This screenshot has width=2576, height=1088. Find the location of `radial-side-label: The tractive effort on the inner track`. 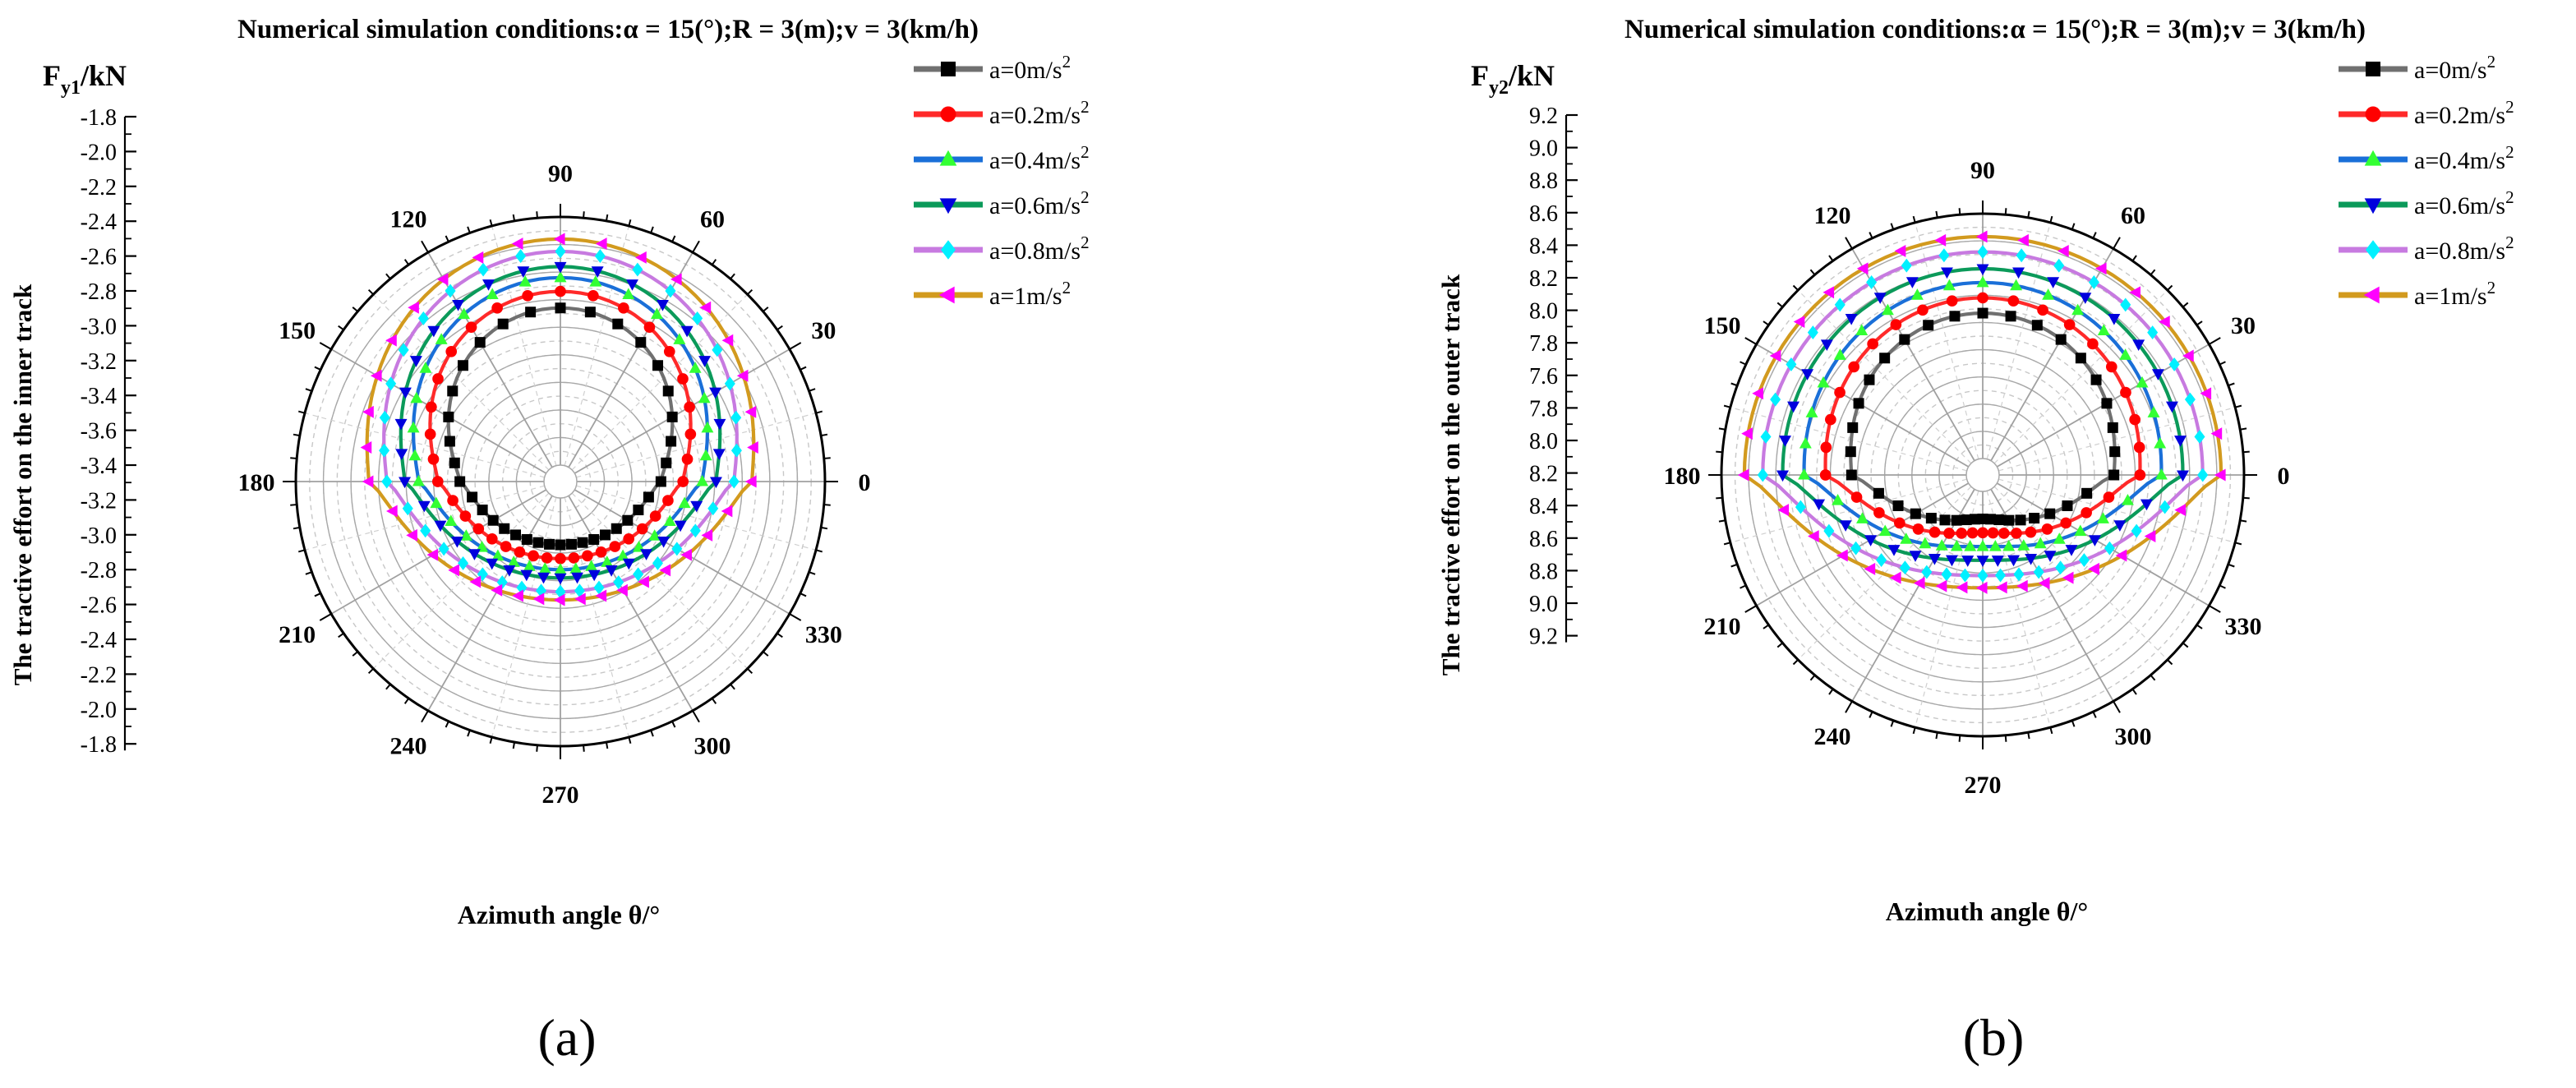

radial-side-label: The tractive effort on the inner track is located at coordinates (22, 484).